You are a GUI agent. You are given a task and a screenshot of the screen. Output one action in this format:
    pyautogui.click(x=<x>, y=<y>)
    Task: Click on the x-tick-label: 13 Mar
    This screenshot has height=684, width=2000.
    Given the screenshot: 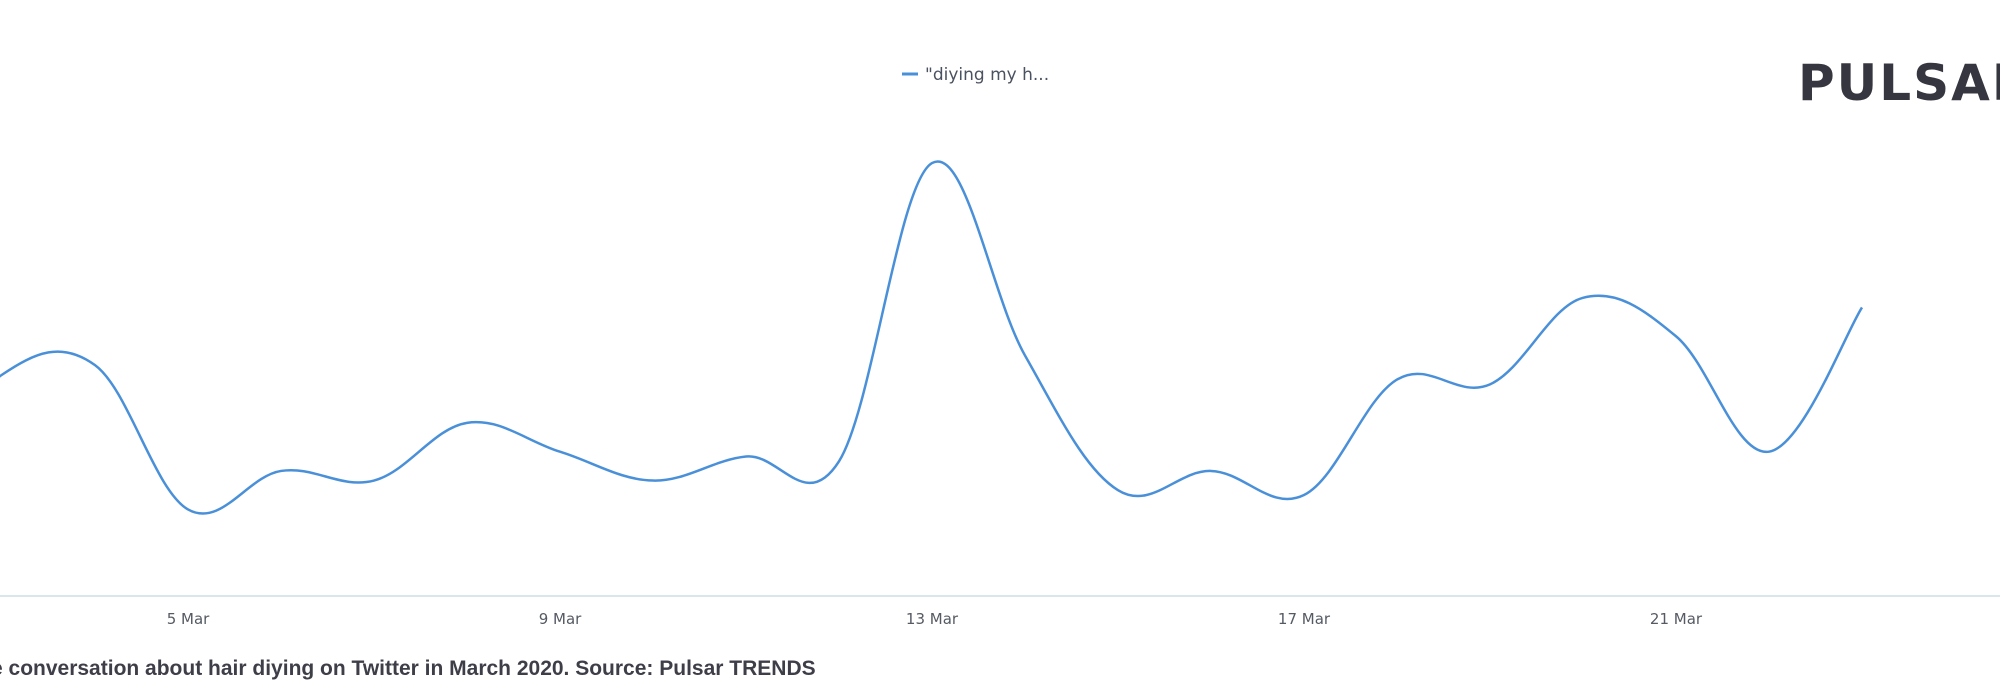 What is the action you would take?
    pyautogui.click(x=932, y=619)
    